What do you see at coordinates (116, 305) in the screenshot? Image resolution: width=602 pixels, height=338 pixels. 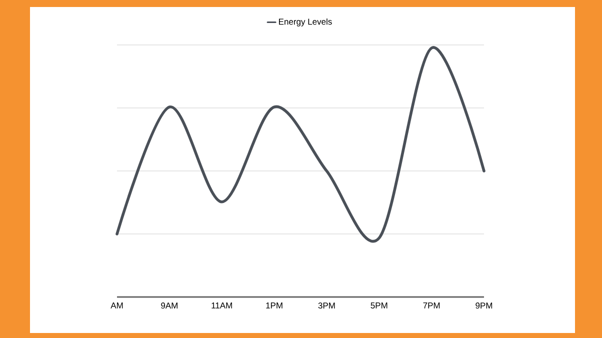 I see `x-tick-label: AM` at bounding box center [116, 305].